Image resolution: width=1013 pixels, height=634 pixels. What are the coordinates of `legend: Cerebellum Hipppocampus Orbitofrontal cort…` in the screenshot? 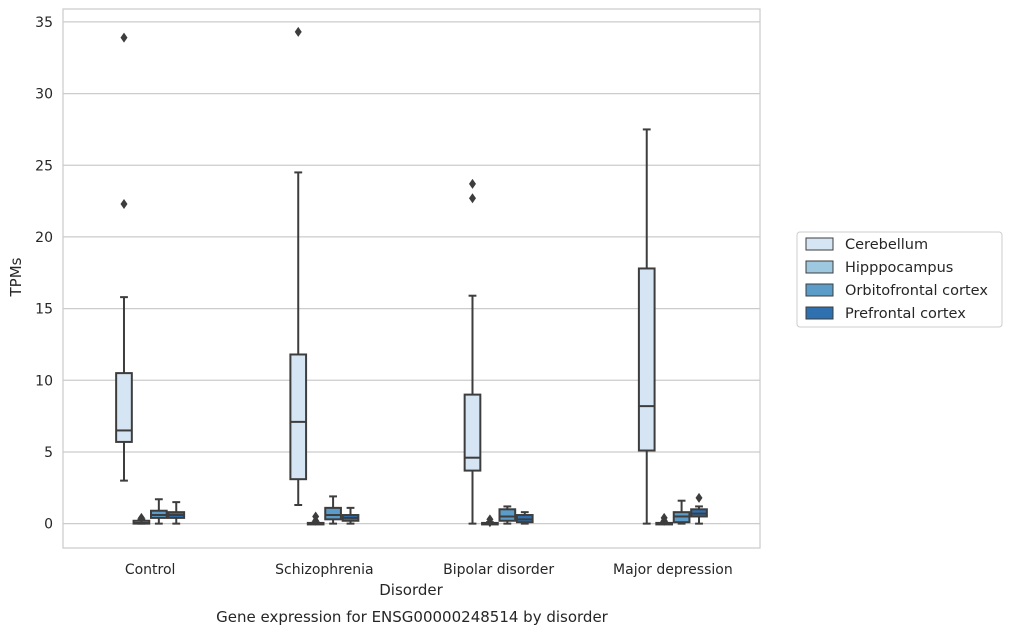 It's located at (899, 279).